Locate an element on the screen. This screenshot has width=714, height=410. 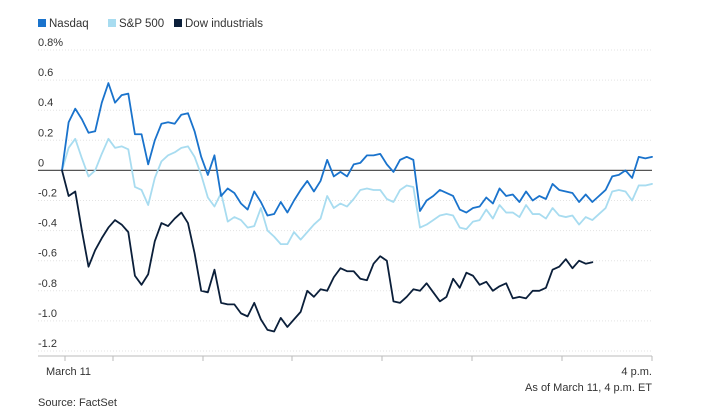
legend-label-nasdaq: Nasdaq is located at coordinates (69, 24).